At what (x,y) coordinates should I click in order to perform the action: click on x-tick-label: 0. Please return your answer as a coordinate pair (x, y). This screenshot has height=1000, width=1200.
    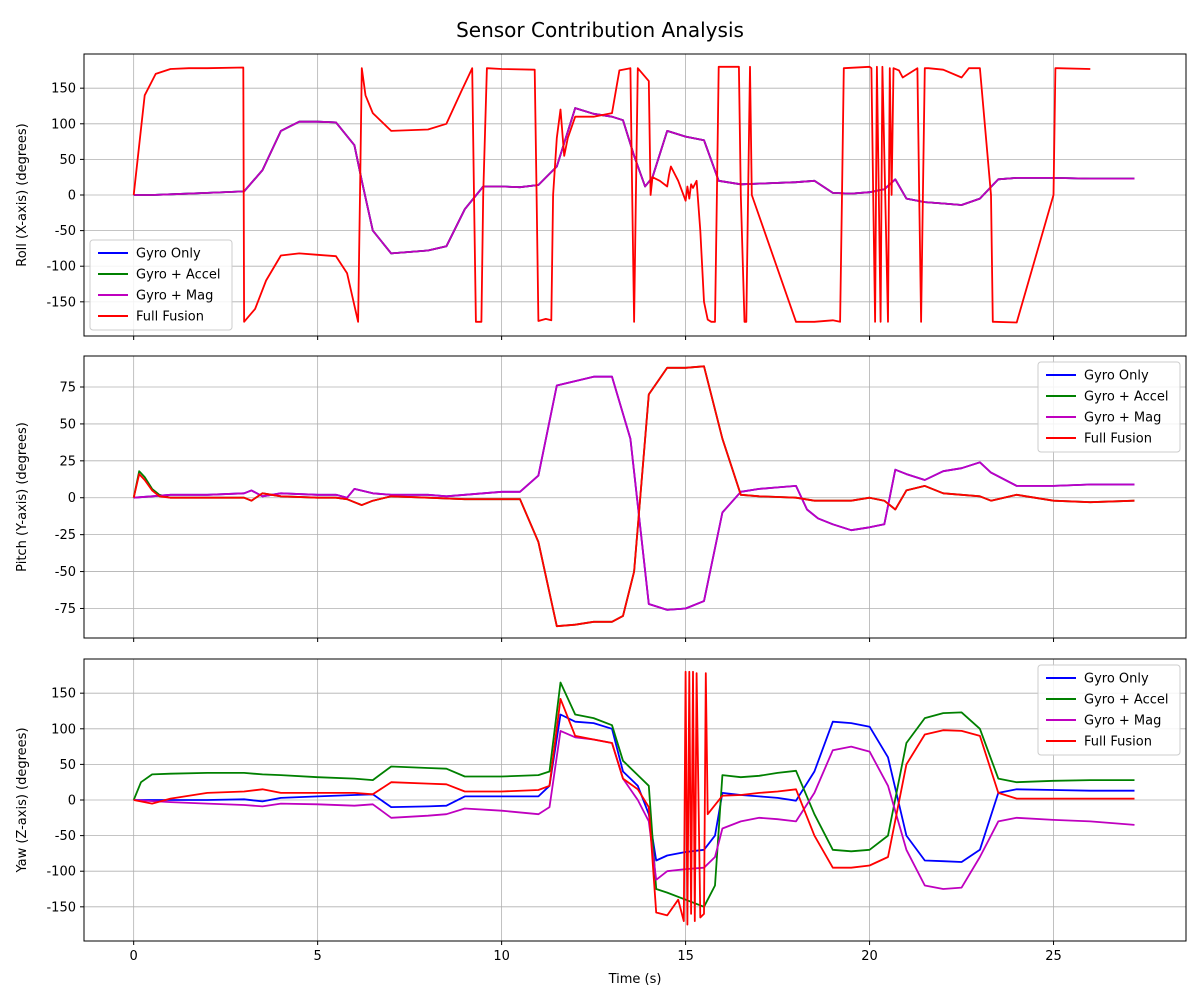
    Looking at the image, I should click on (134, 956).